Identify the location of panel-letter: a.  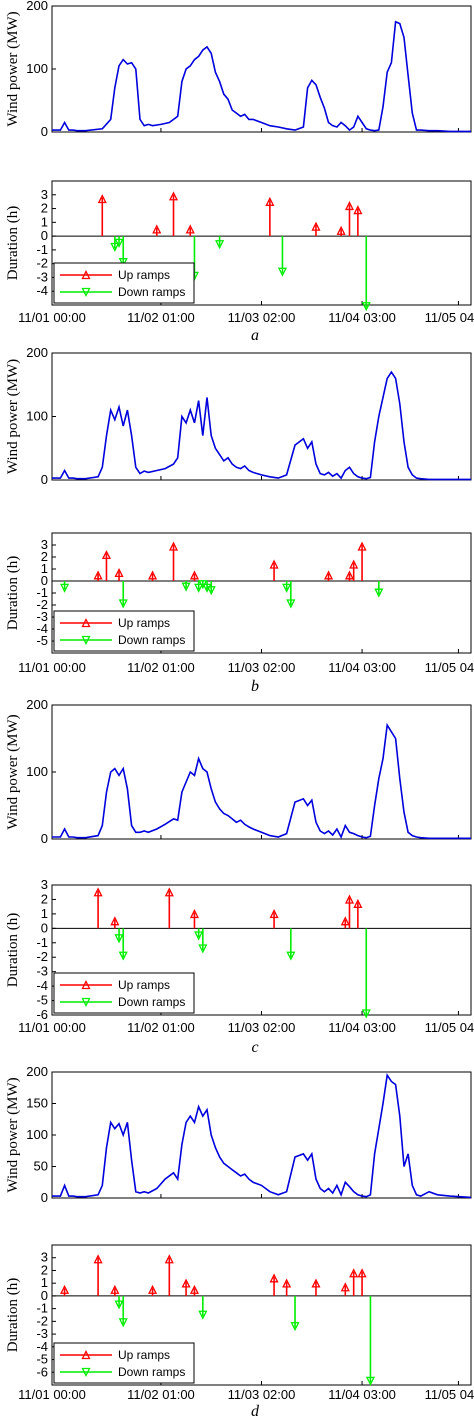
(255, 335).